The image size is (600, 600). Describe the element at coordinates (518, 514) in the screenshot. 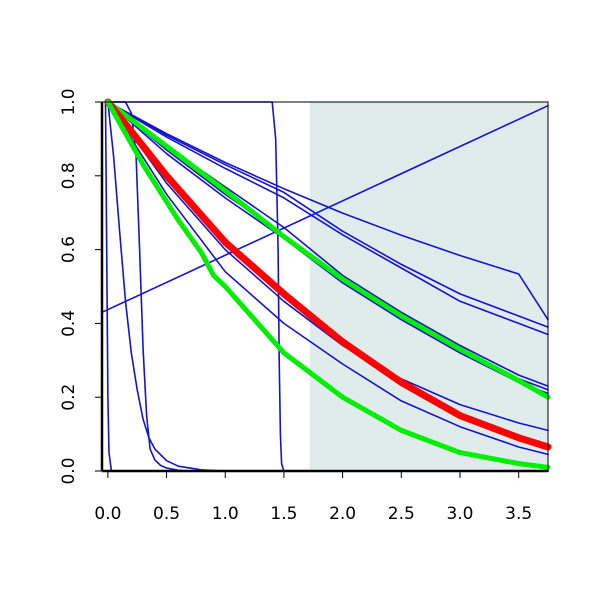

I see `x-tick-label: 3.5` at that location.